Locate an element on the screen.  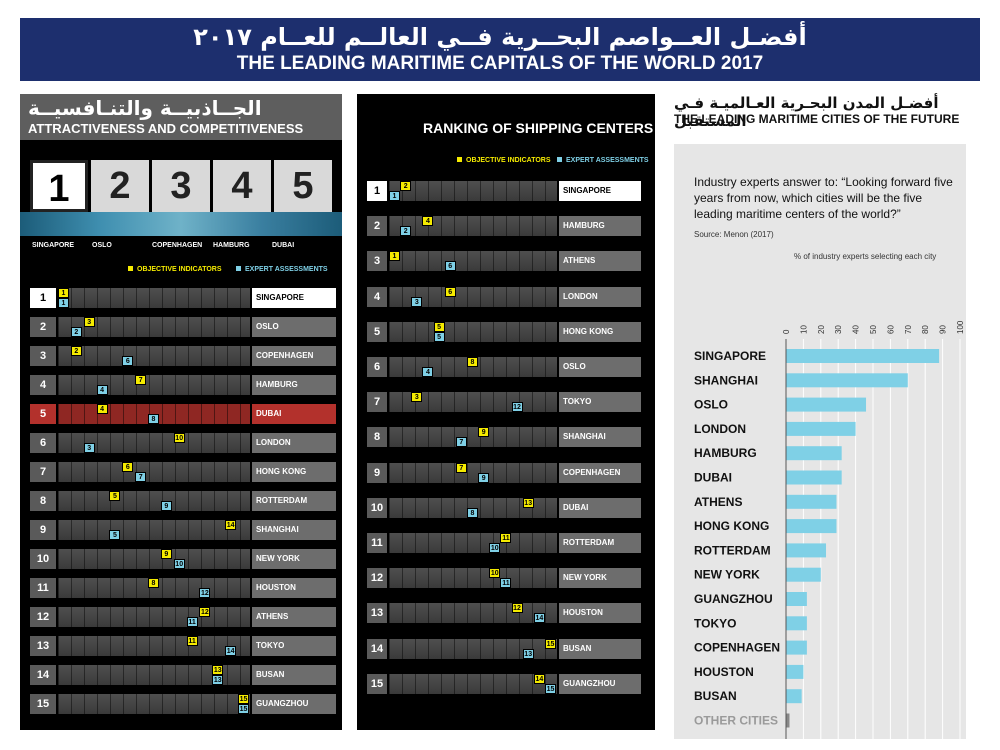
ranking-row: 12 10 11 NEW YORK is located at coordinates (504, 578).